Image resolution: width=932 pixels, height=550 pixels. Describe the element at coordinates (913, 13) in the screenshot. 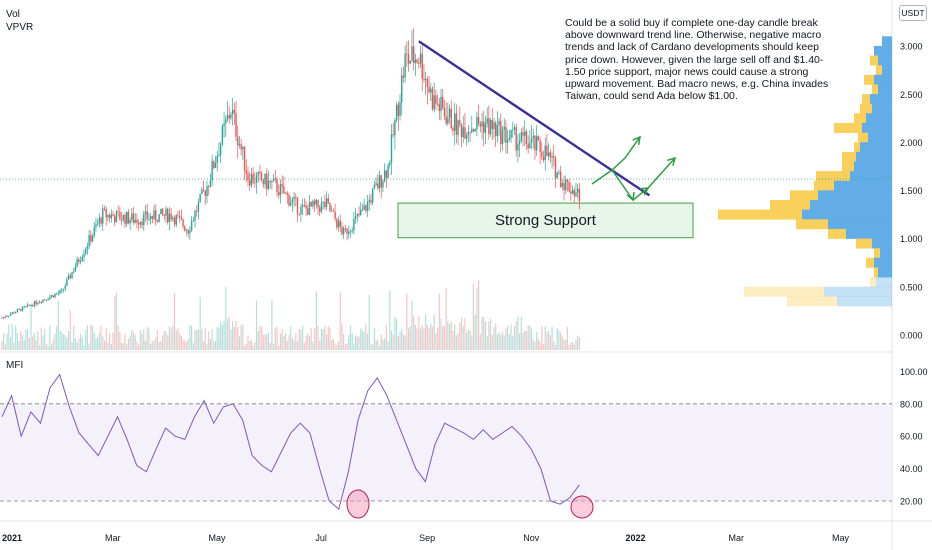

I see `currency-badge: USDT` at that location.